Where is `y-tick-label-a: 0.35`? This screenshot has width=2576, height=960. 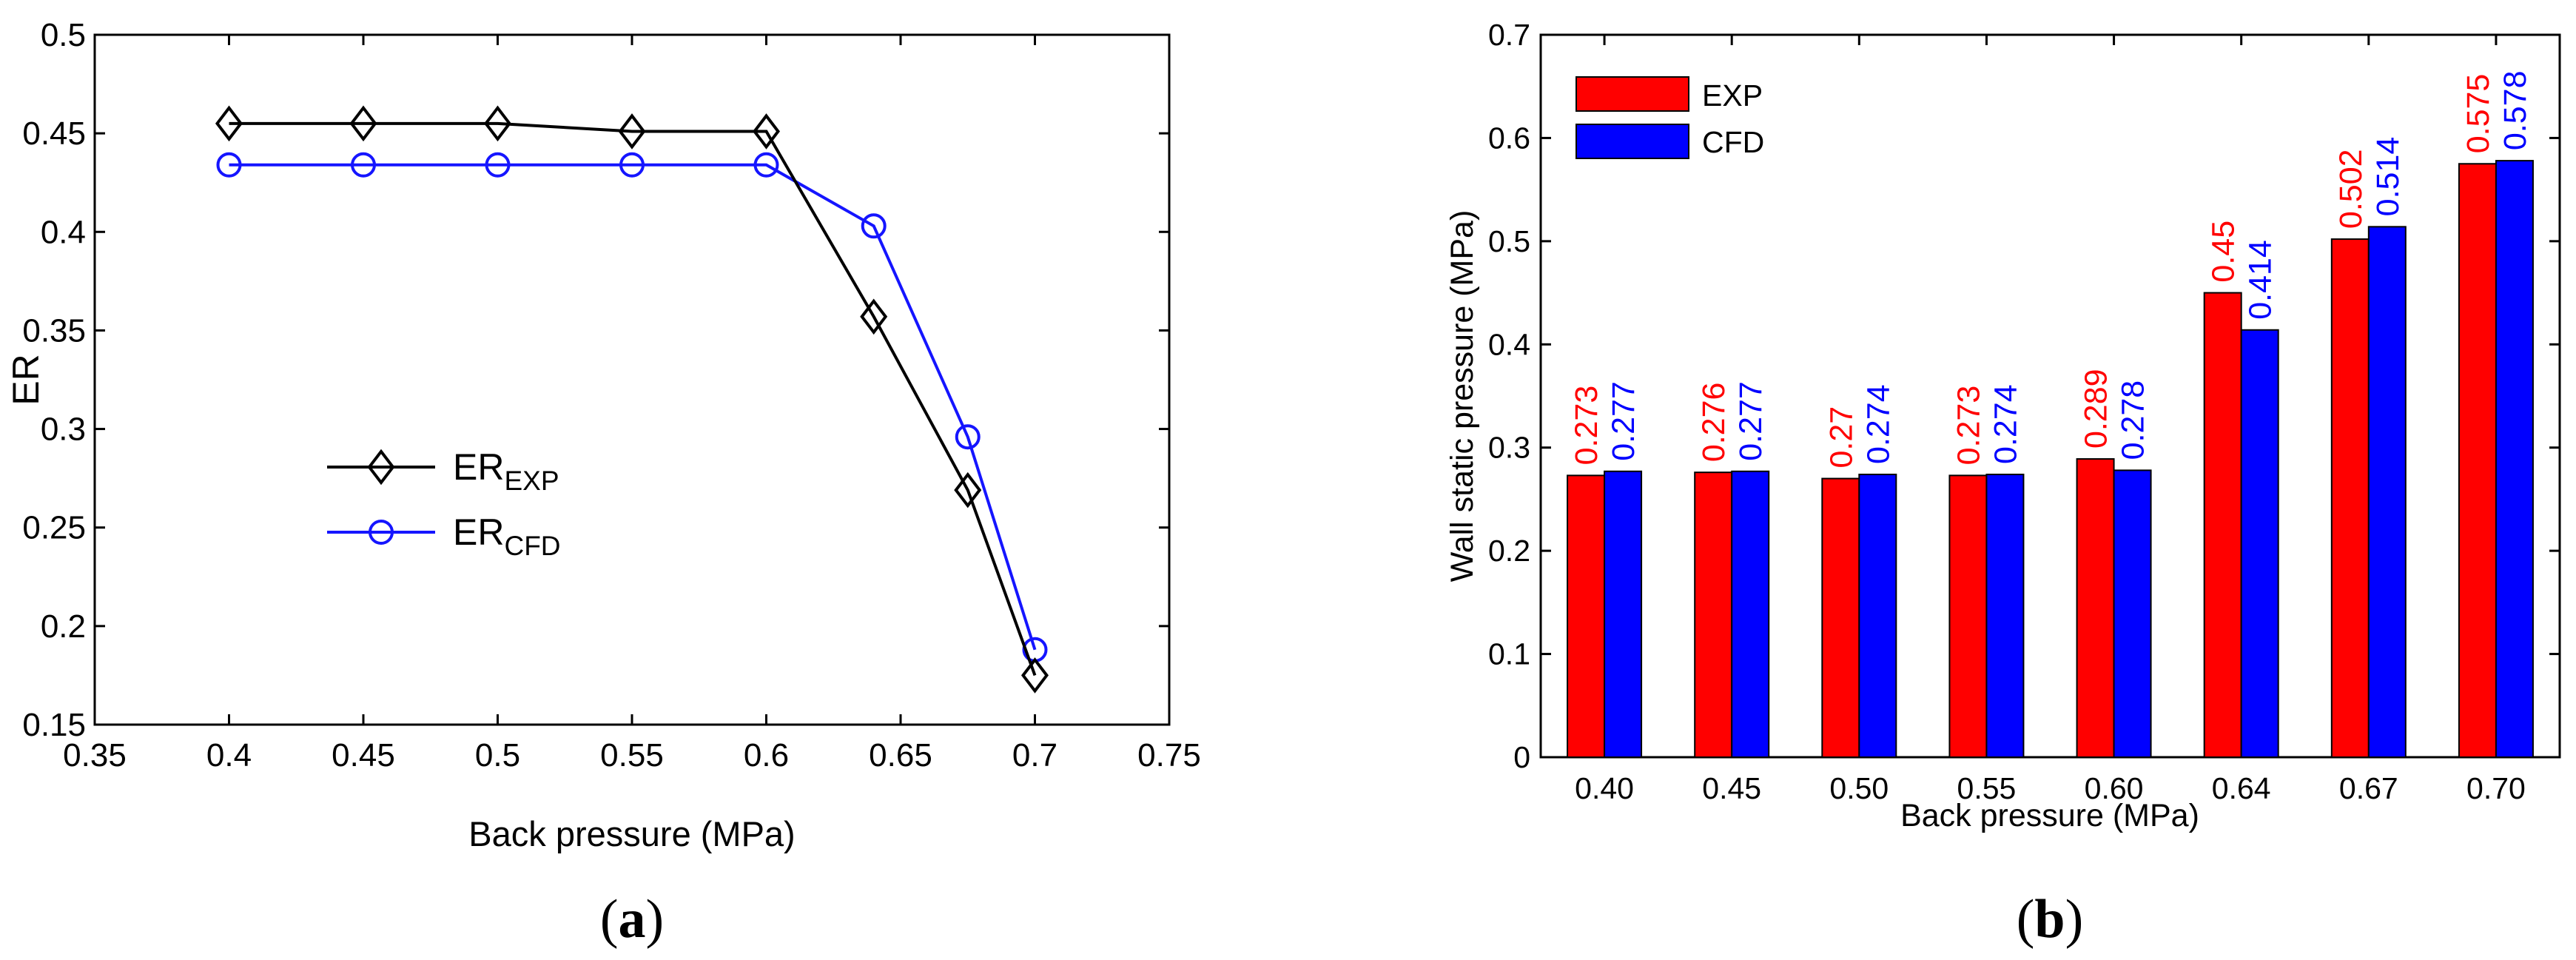
y-tick-label-a: 0.35 is located at coordinates (54, 330).